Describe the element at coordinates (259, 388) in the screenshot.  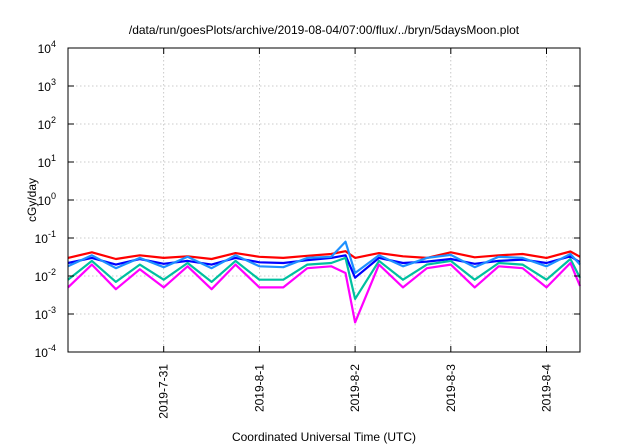
I see `x-tick-label: 2019-8-1` at that location.